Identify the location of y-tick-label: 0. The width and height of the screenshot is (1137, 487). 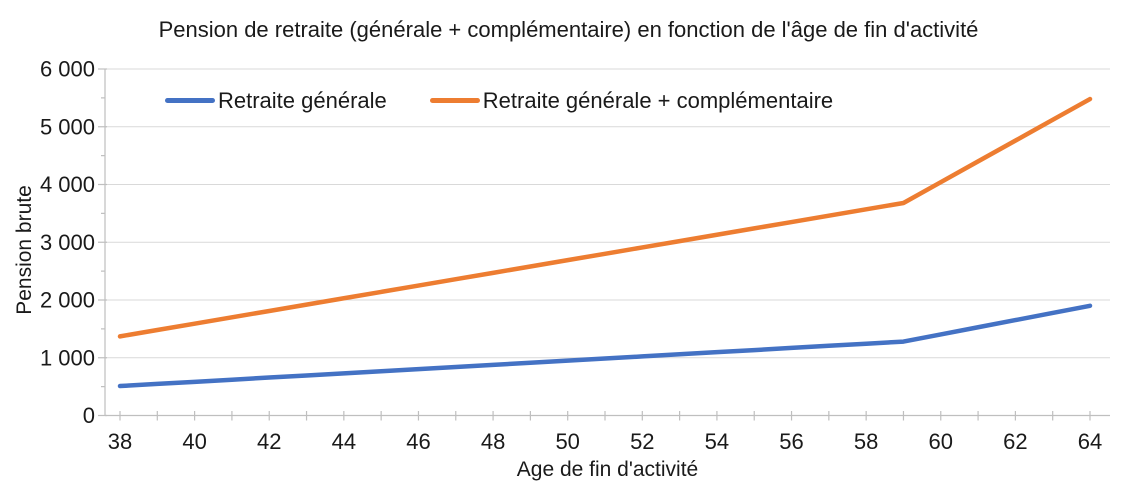
(89, 415).